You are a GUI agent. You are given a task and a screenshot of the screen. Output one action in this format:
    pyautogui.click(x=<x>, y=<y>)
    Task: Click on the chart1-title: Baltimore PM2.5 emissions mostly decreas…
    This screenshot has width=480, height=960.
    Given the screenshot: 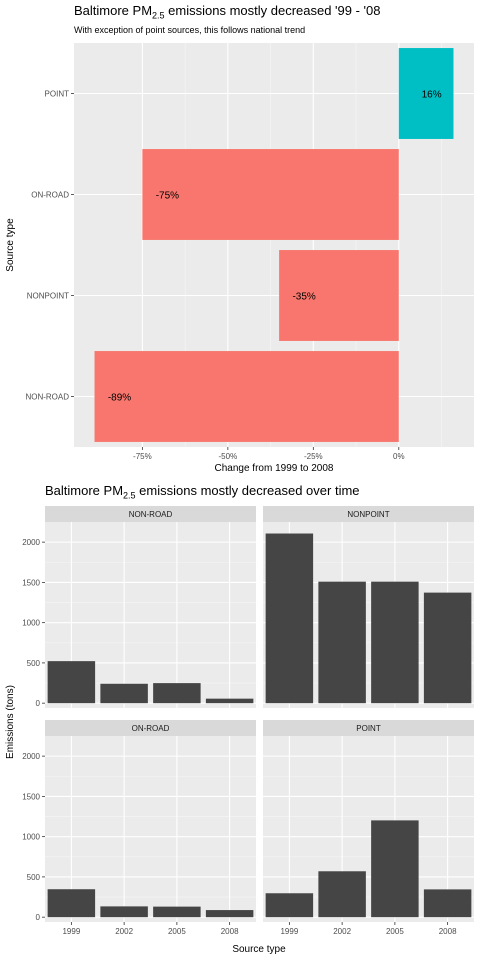 What is the action you would take?
    pyautogui.click(x=227, y=12)
    